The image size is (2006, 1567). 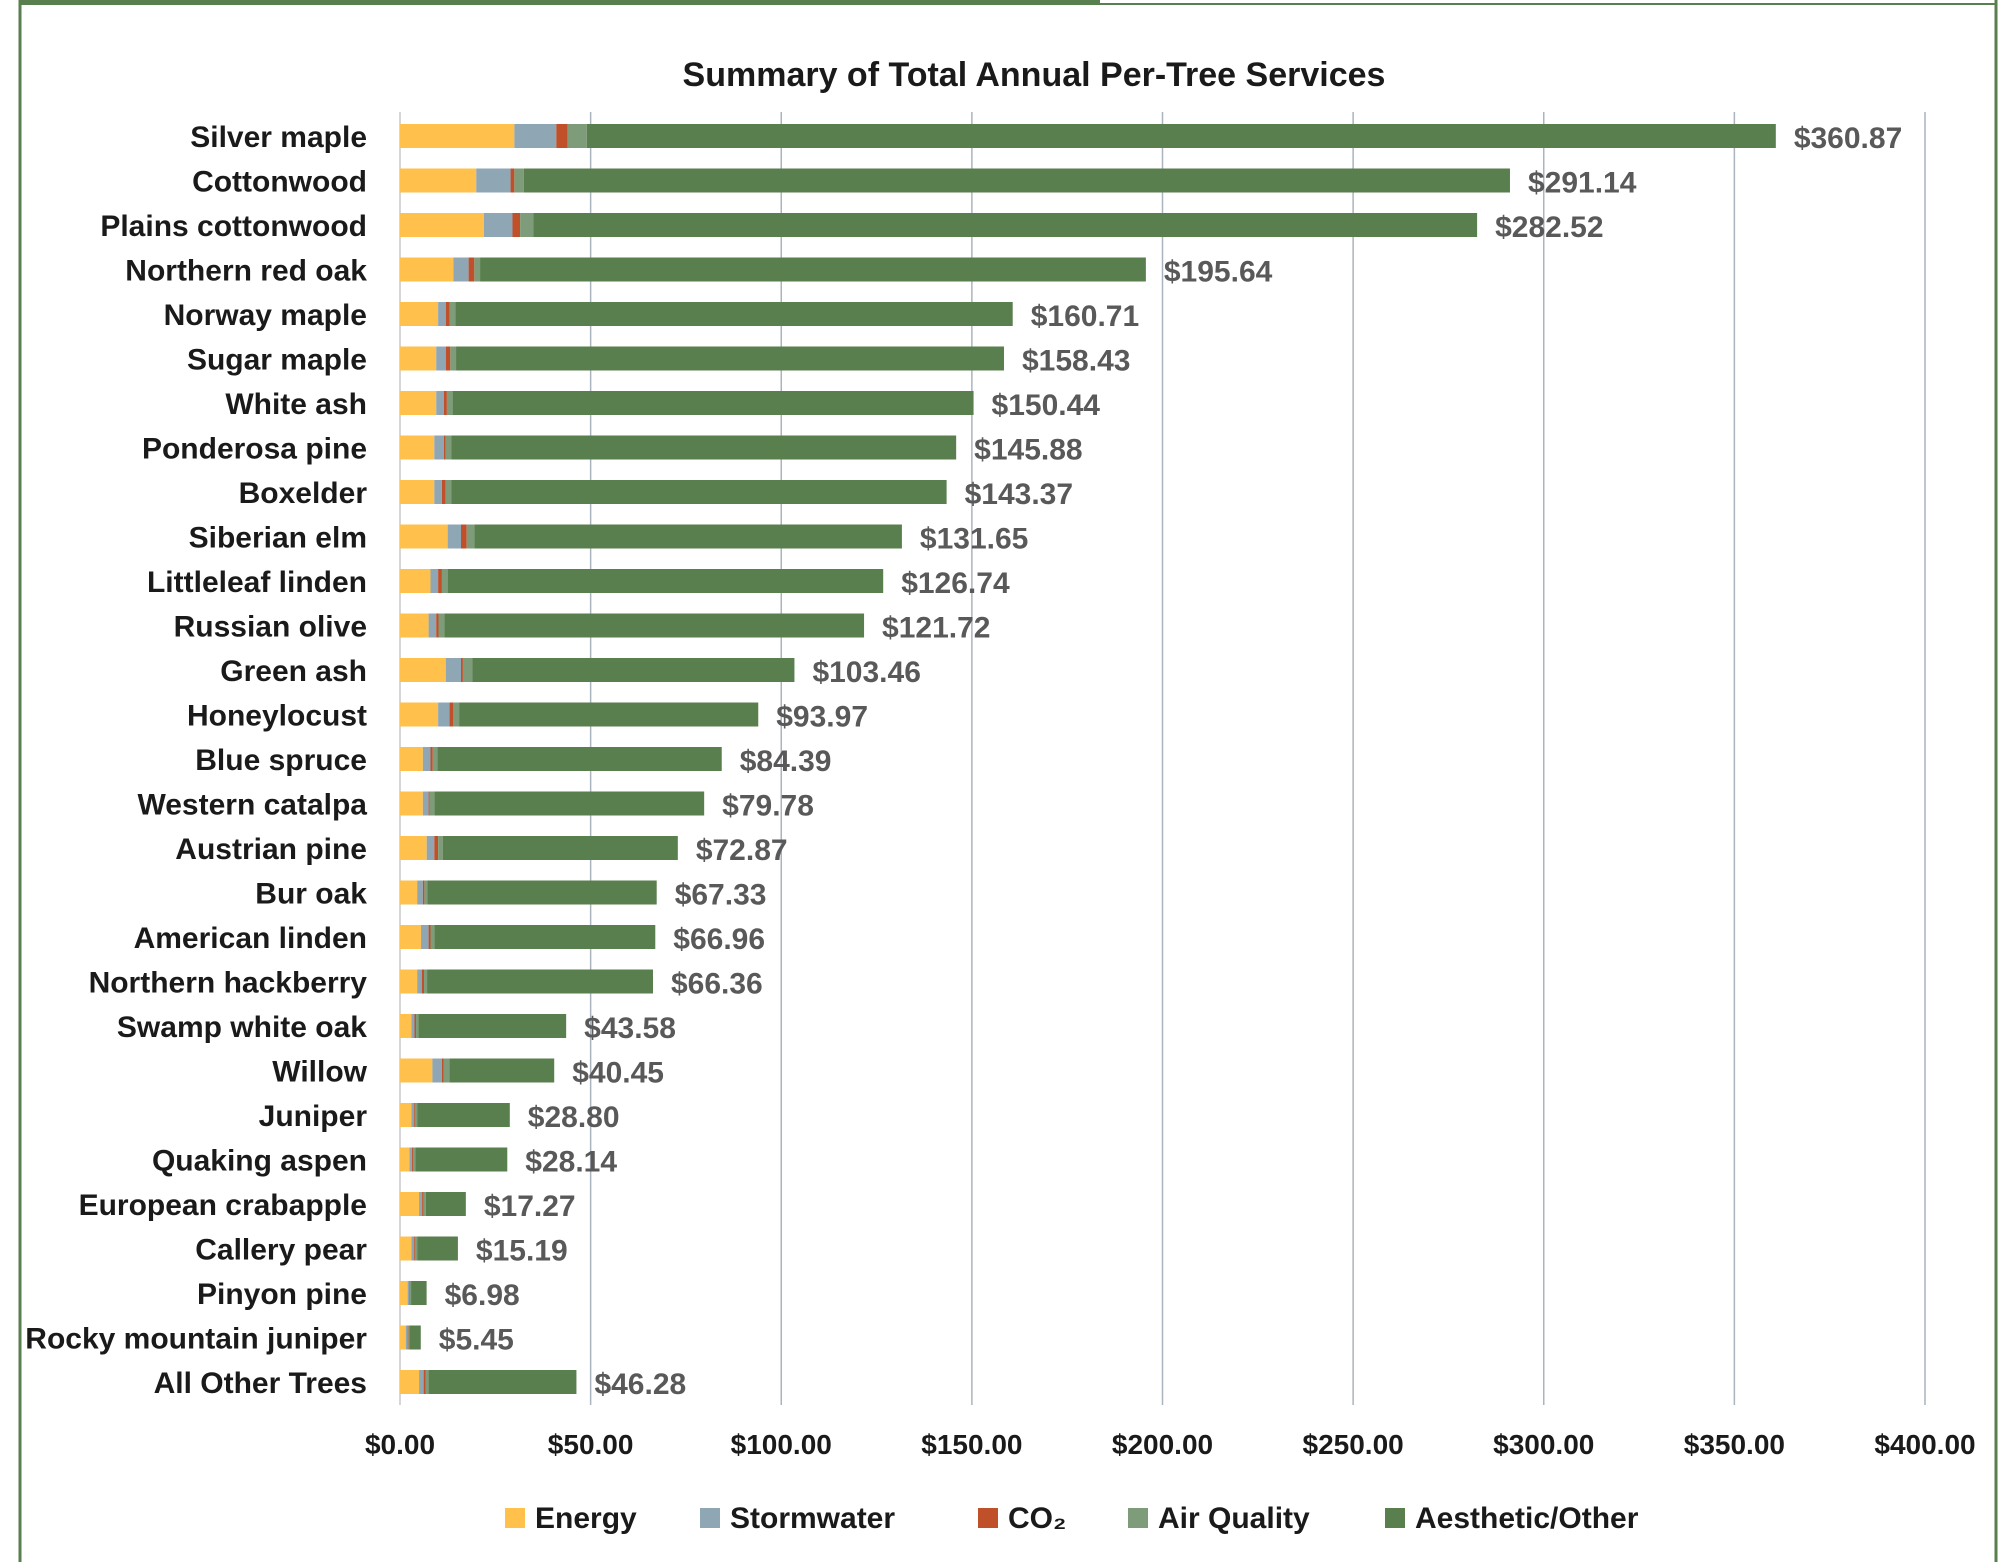 What do you see at coordinates (228, 983) in the screenshot?
I see `category-label: Northern hackberry` at bounding box center [228, 983].